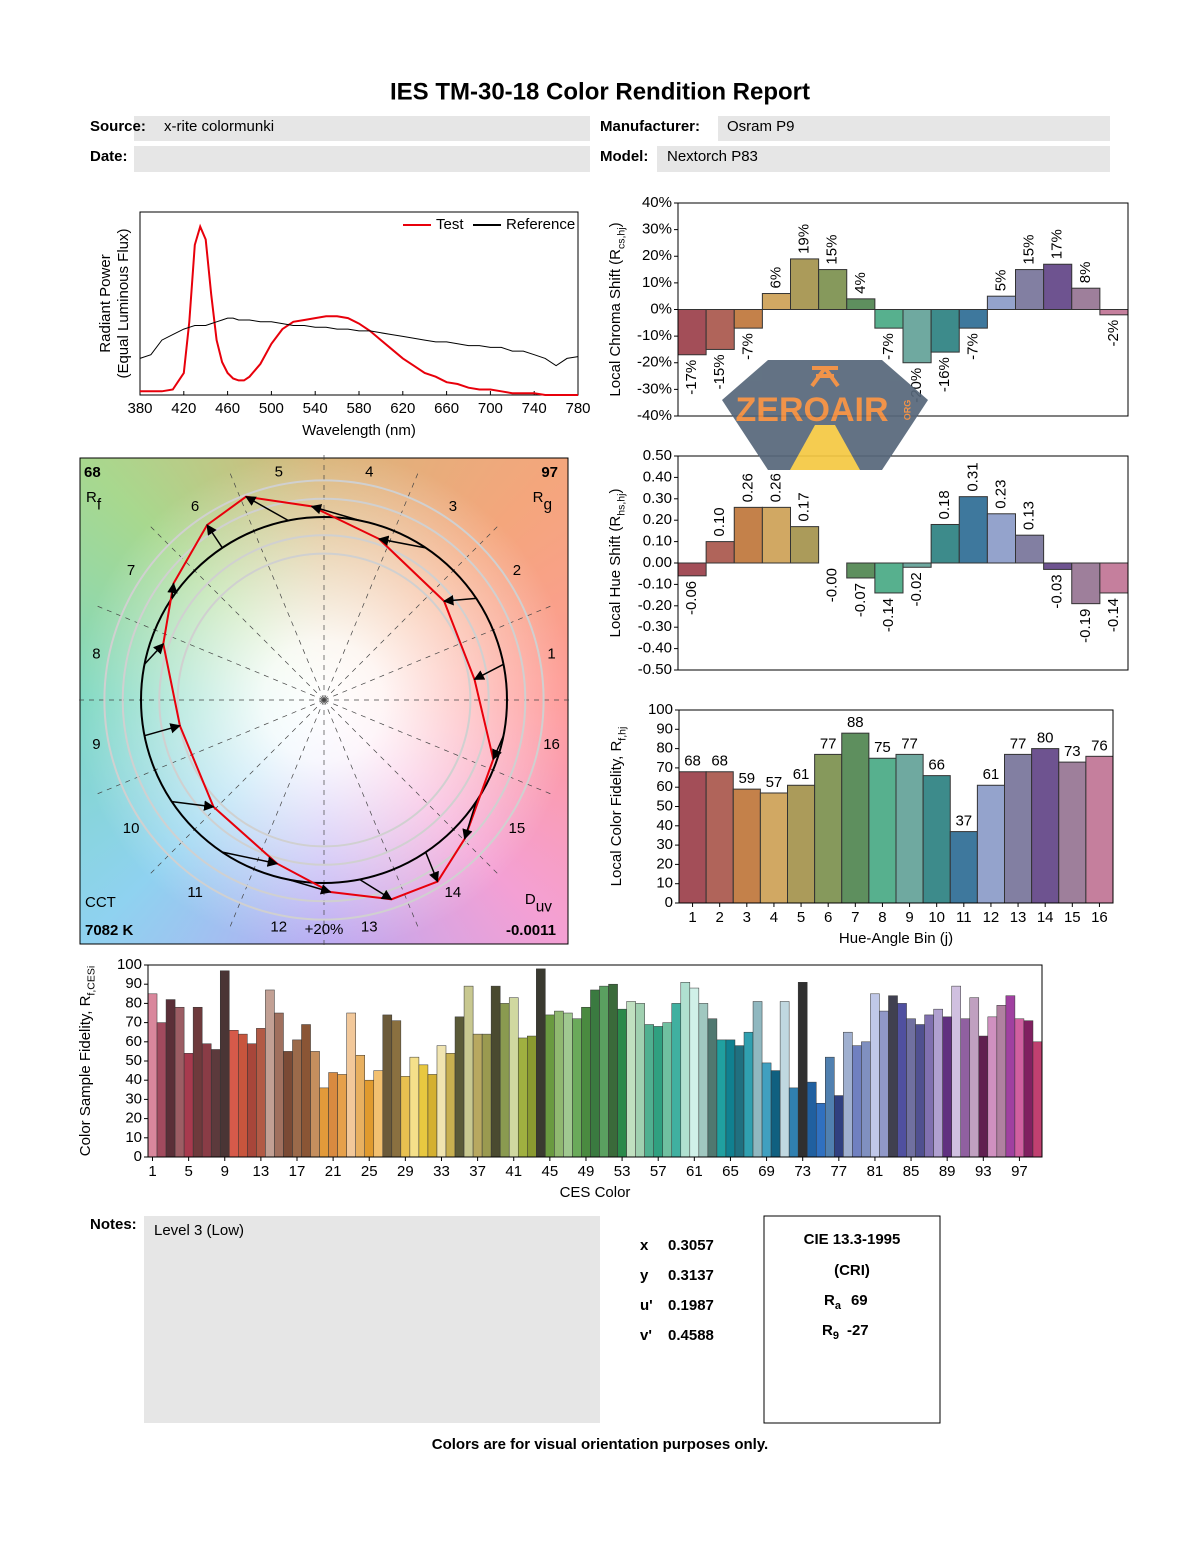 Image resolution: width=1200 pixels, height=1550 pixels. I want to click on bar-value-label: -17%, so click(691, 377).